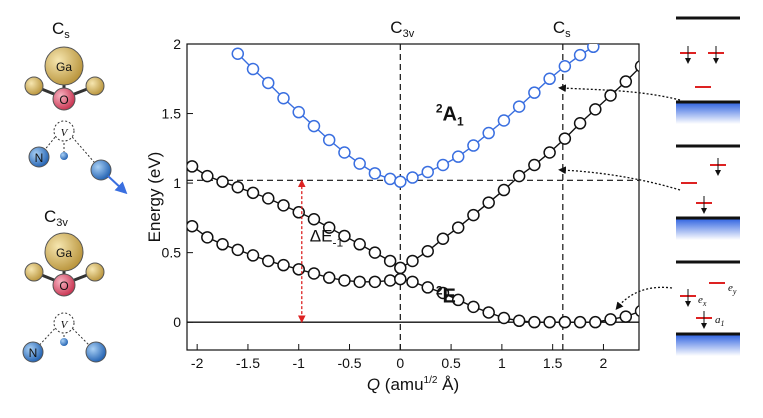 This screenshot has height=418, width=763. What do you see at coordinates (327, 238) in the screenshot?
I see `delta-e-label: ΔE-1` at bounding box center [327, 238].